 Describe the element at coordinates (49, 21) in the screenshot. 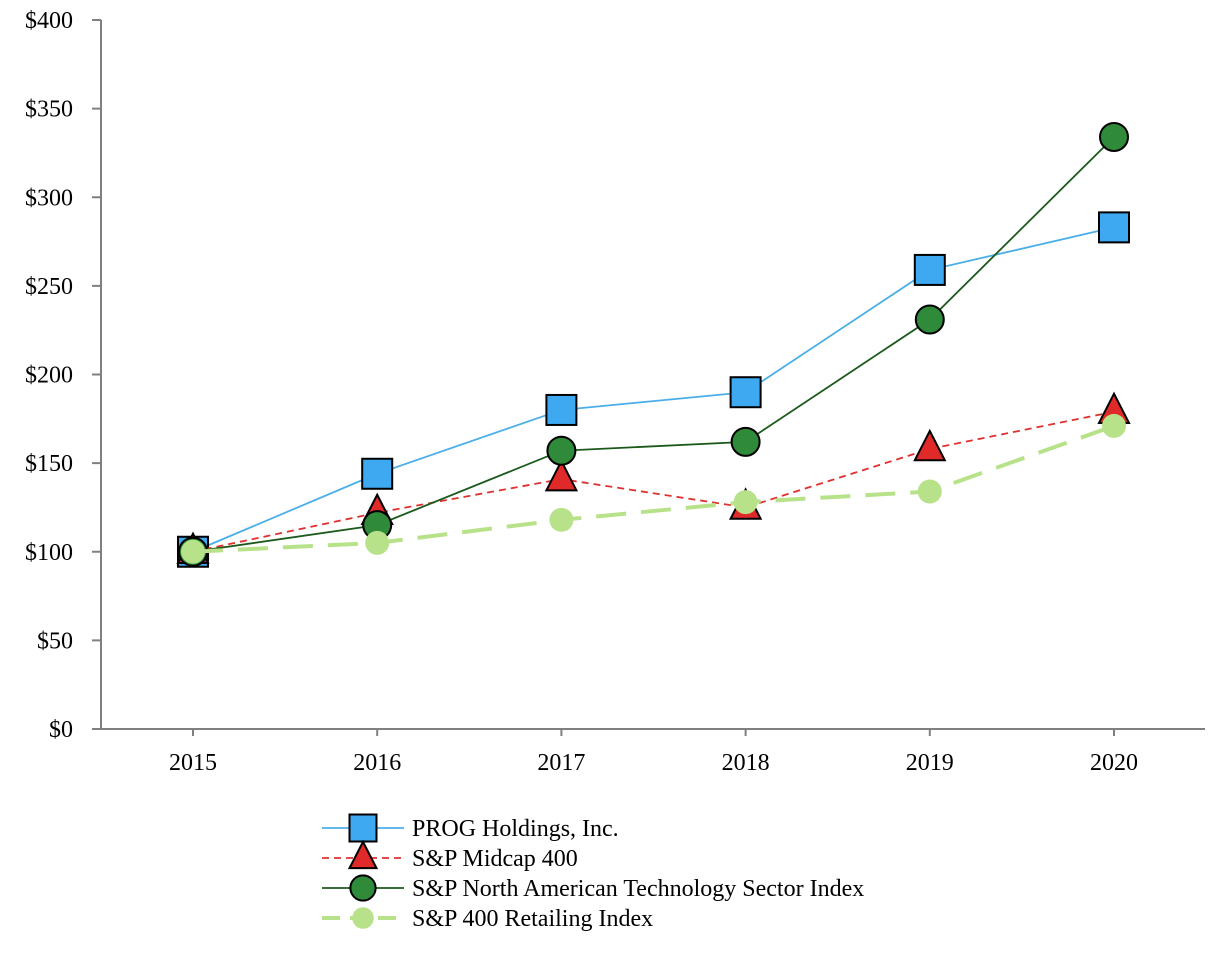

I see `y-tick-label: $400` at that location.